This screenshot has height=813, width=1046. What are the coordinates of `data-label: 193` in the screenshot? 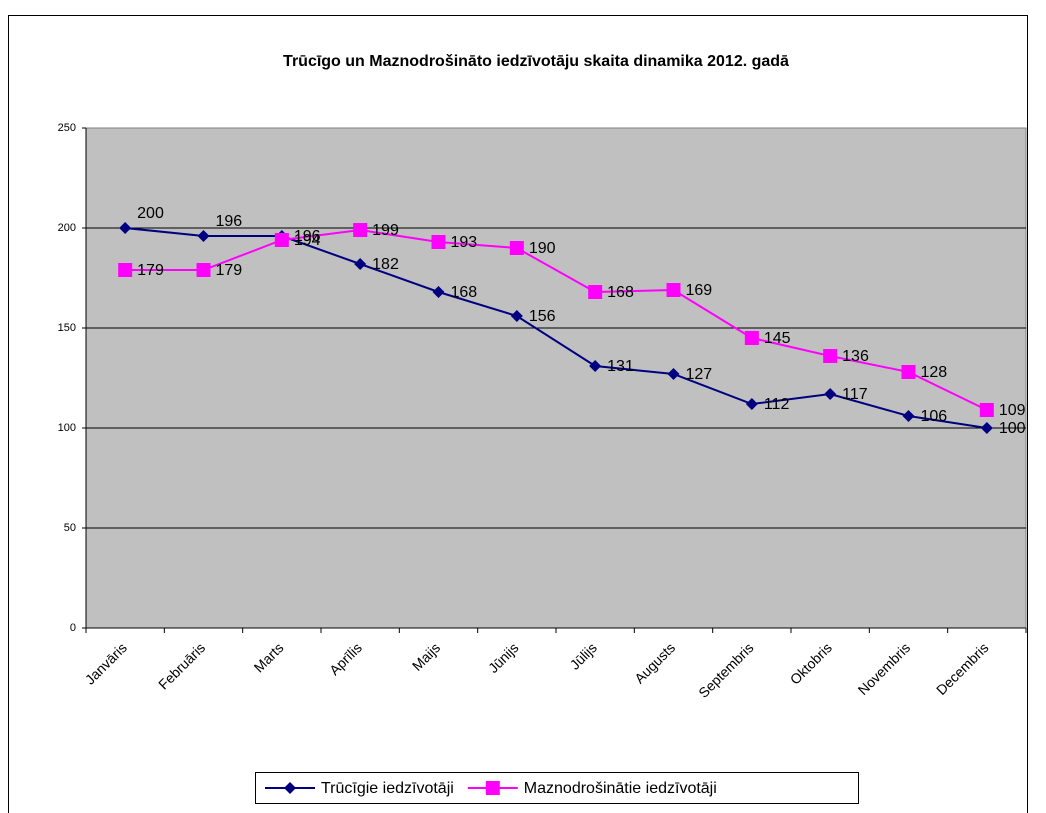 It's located at (464, 242).